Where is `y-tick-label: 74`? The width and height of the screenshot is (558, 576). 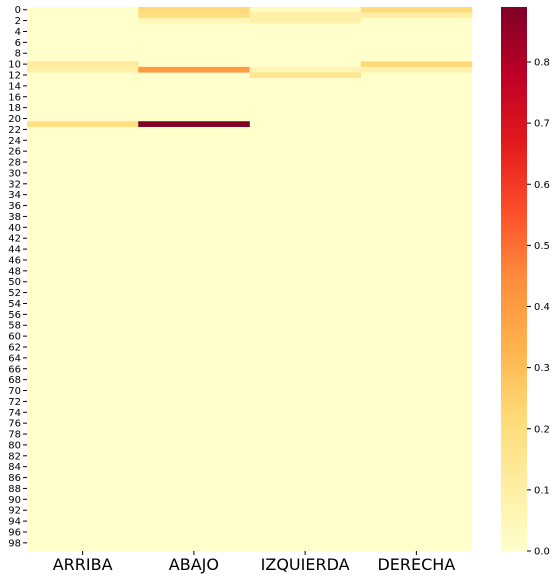 y-tick-label: 74 is located at coordinates (14, 413).